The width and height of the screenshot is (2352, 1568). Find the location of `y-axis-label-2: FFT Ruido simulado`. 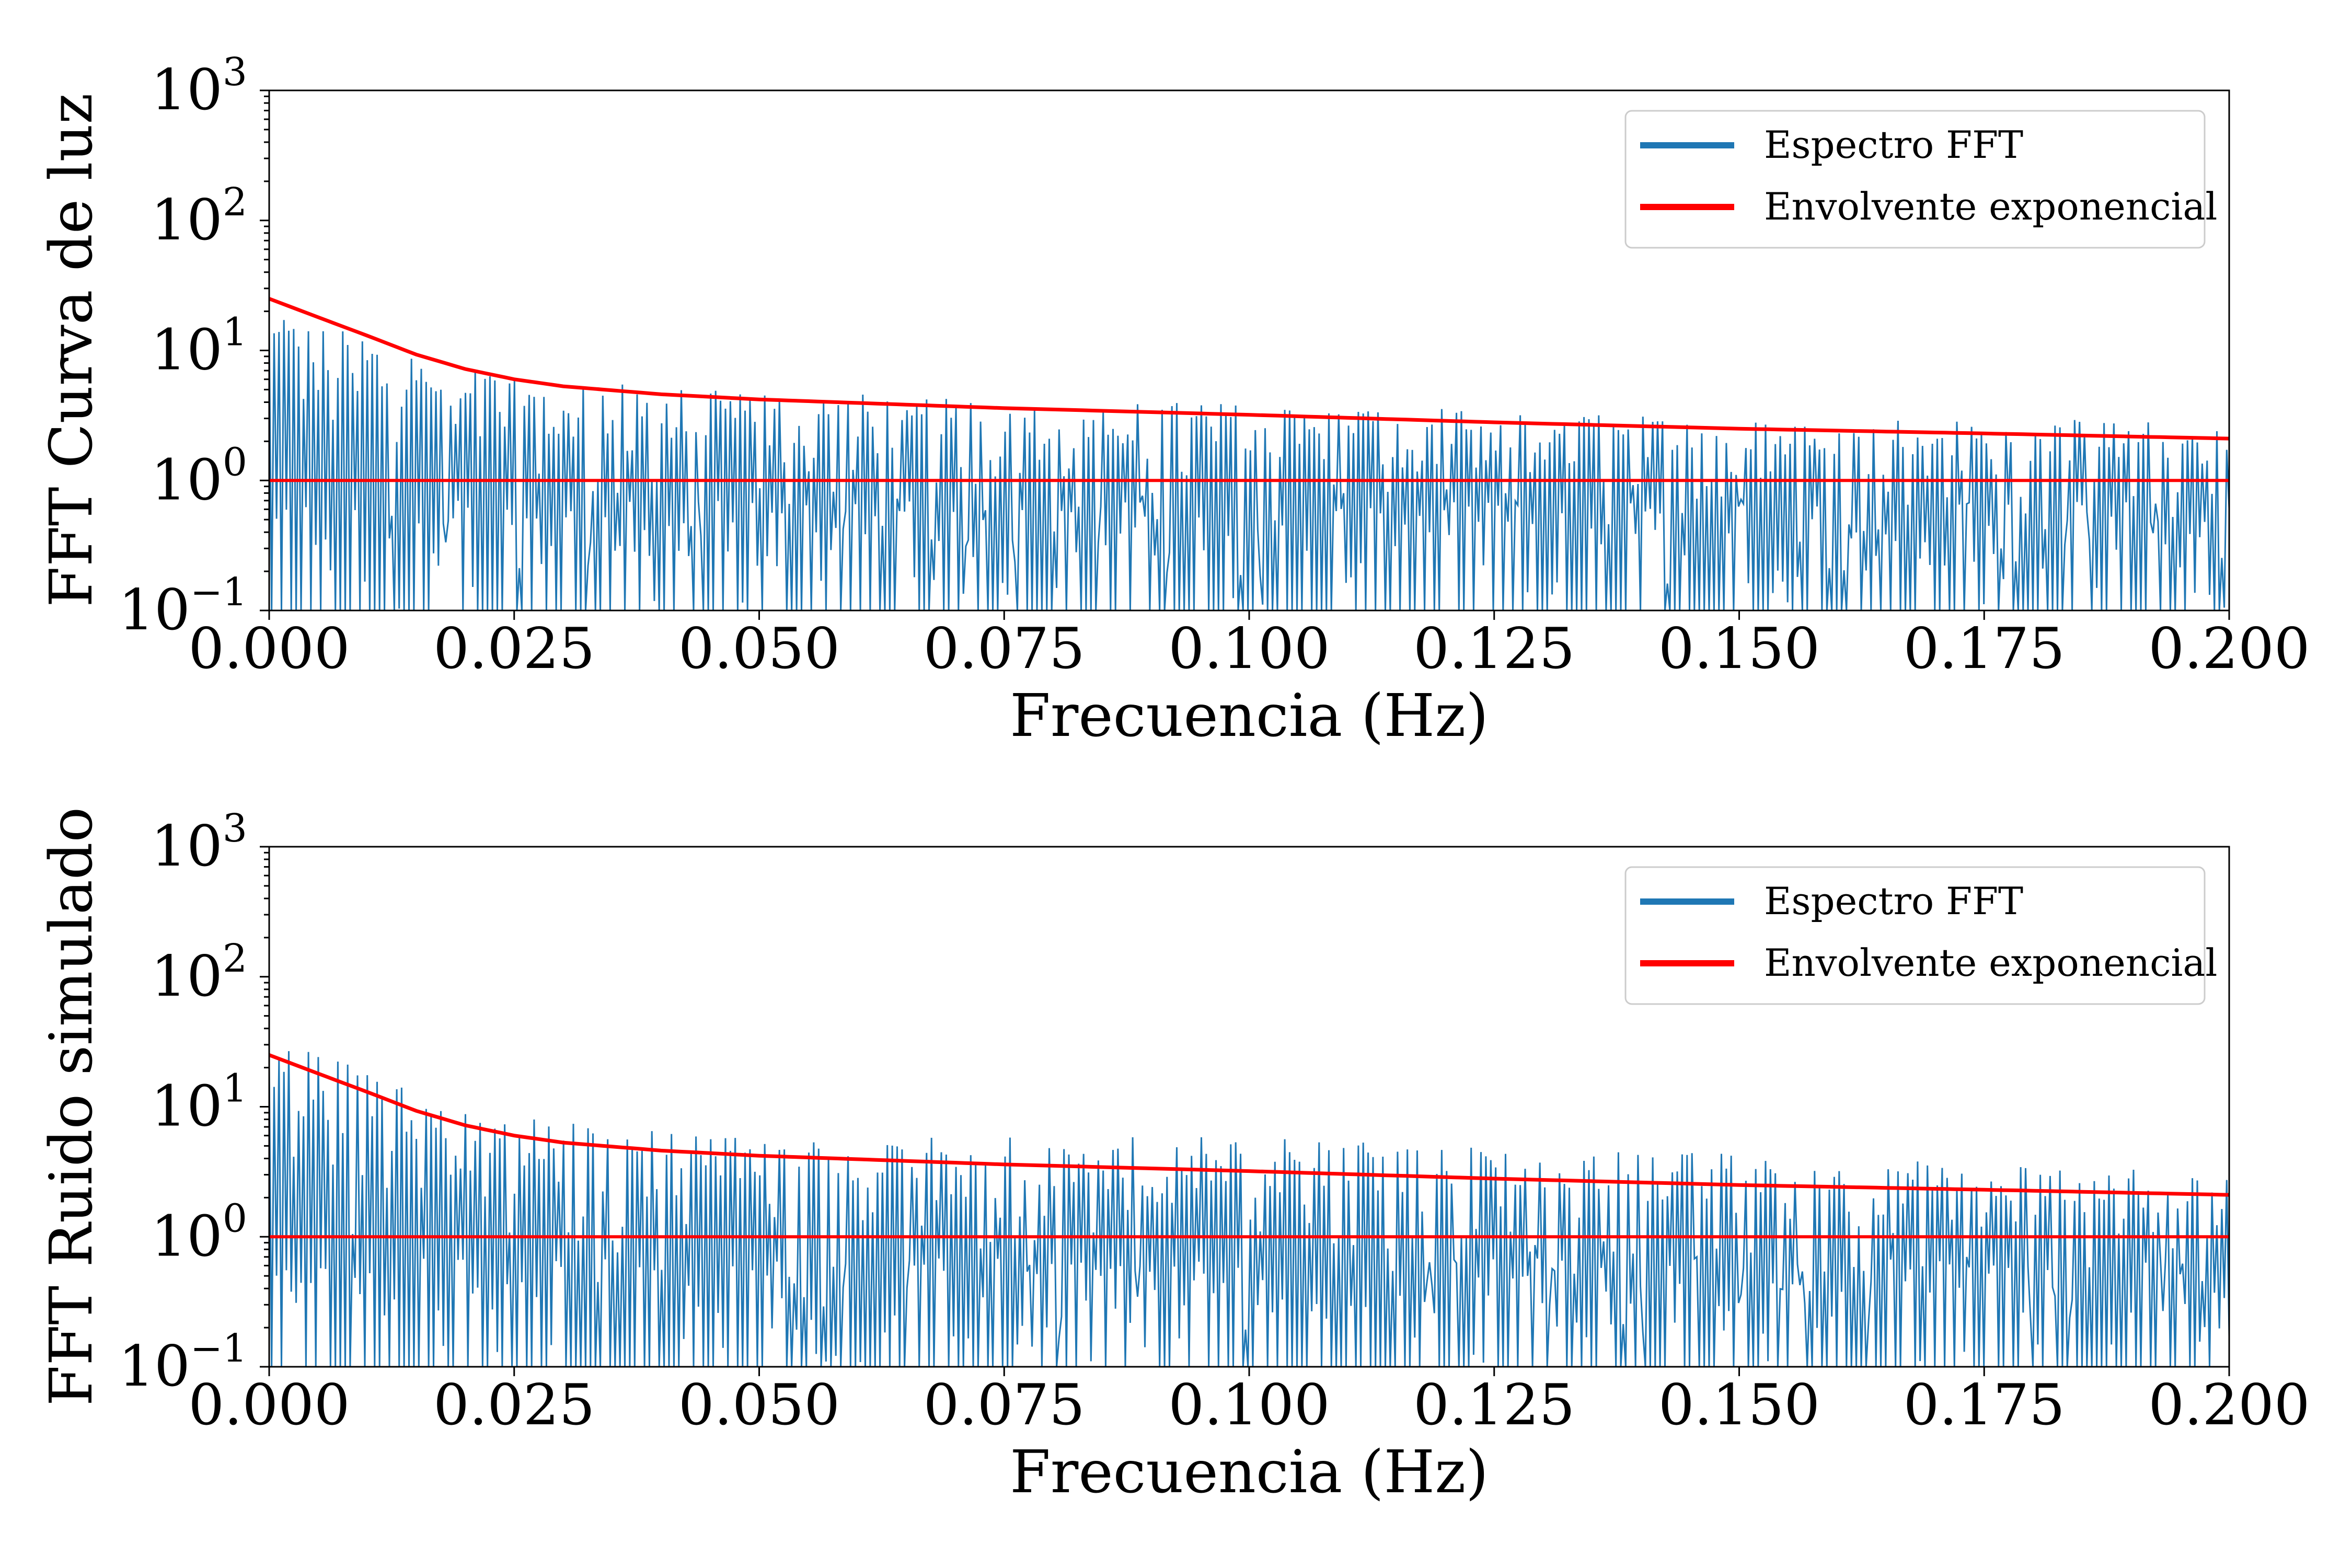

y-axis-label-2: FFT Ruido simulado is located at coordinates (72, 1106).